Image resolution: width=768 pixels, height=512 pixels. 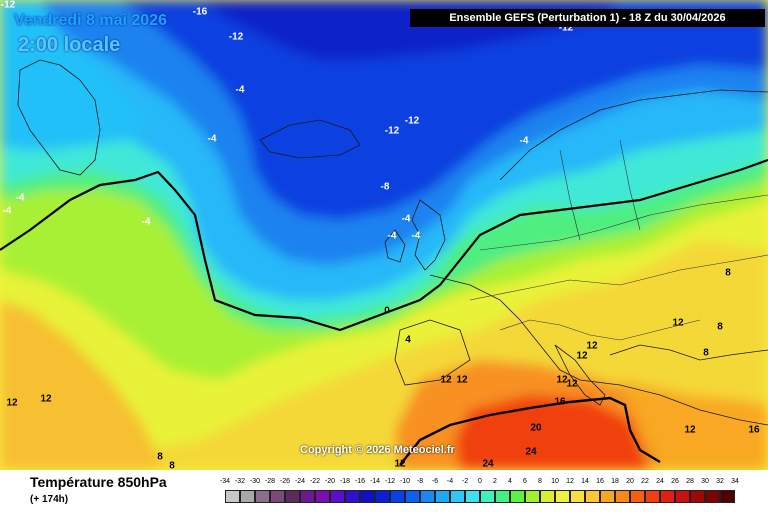 I want to click on scale-tick-label: -10, so click(x=405, y=481).